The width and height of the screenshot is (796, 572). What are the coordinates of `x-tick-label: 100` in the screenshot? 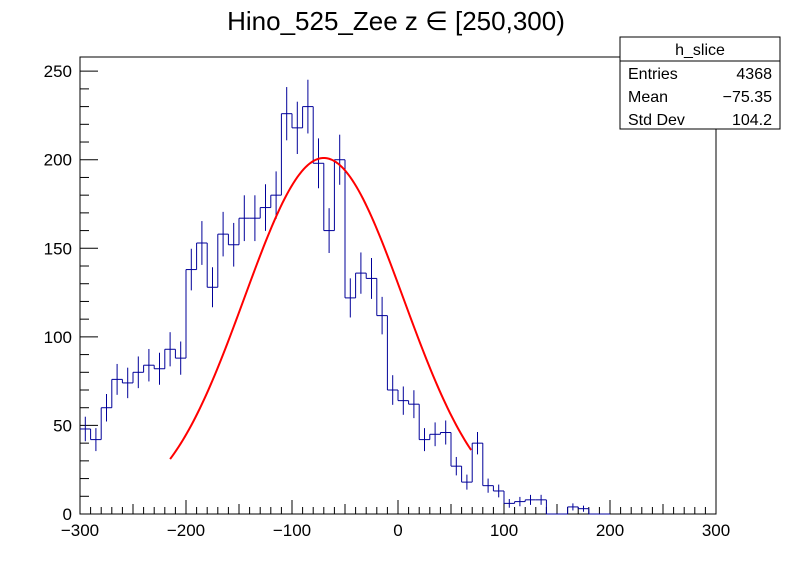 It's located at (504, 530).